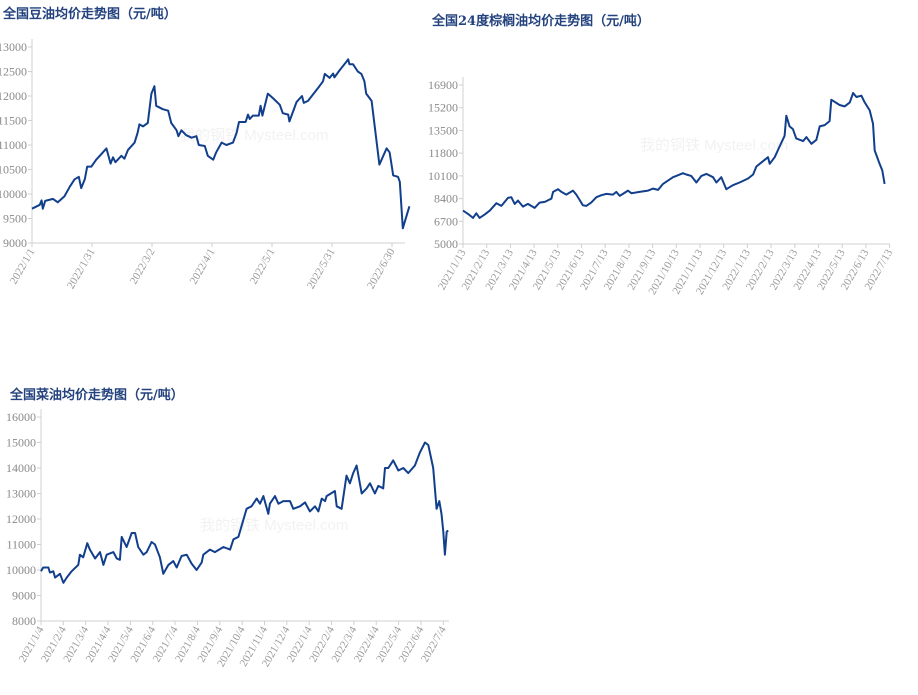  What do you see at coordinates (13, 72) in the screenshot?
I see `y-tick-label: 12500` at bounding box center [13, 72].